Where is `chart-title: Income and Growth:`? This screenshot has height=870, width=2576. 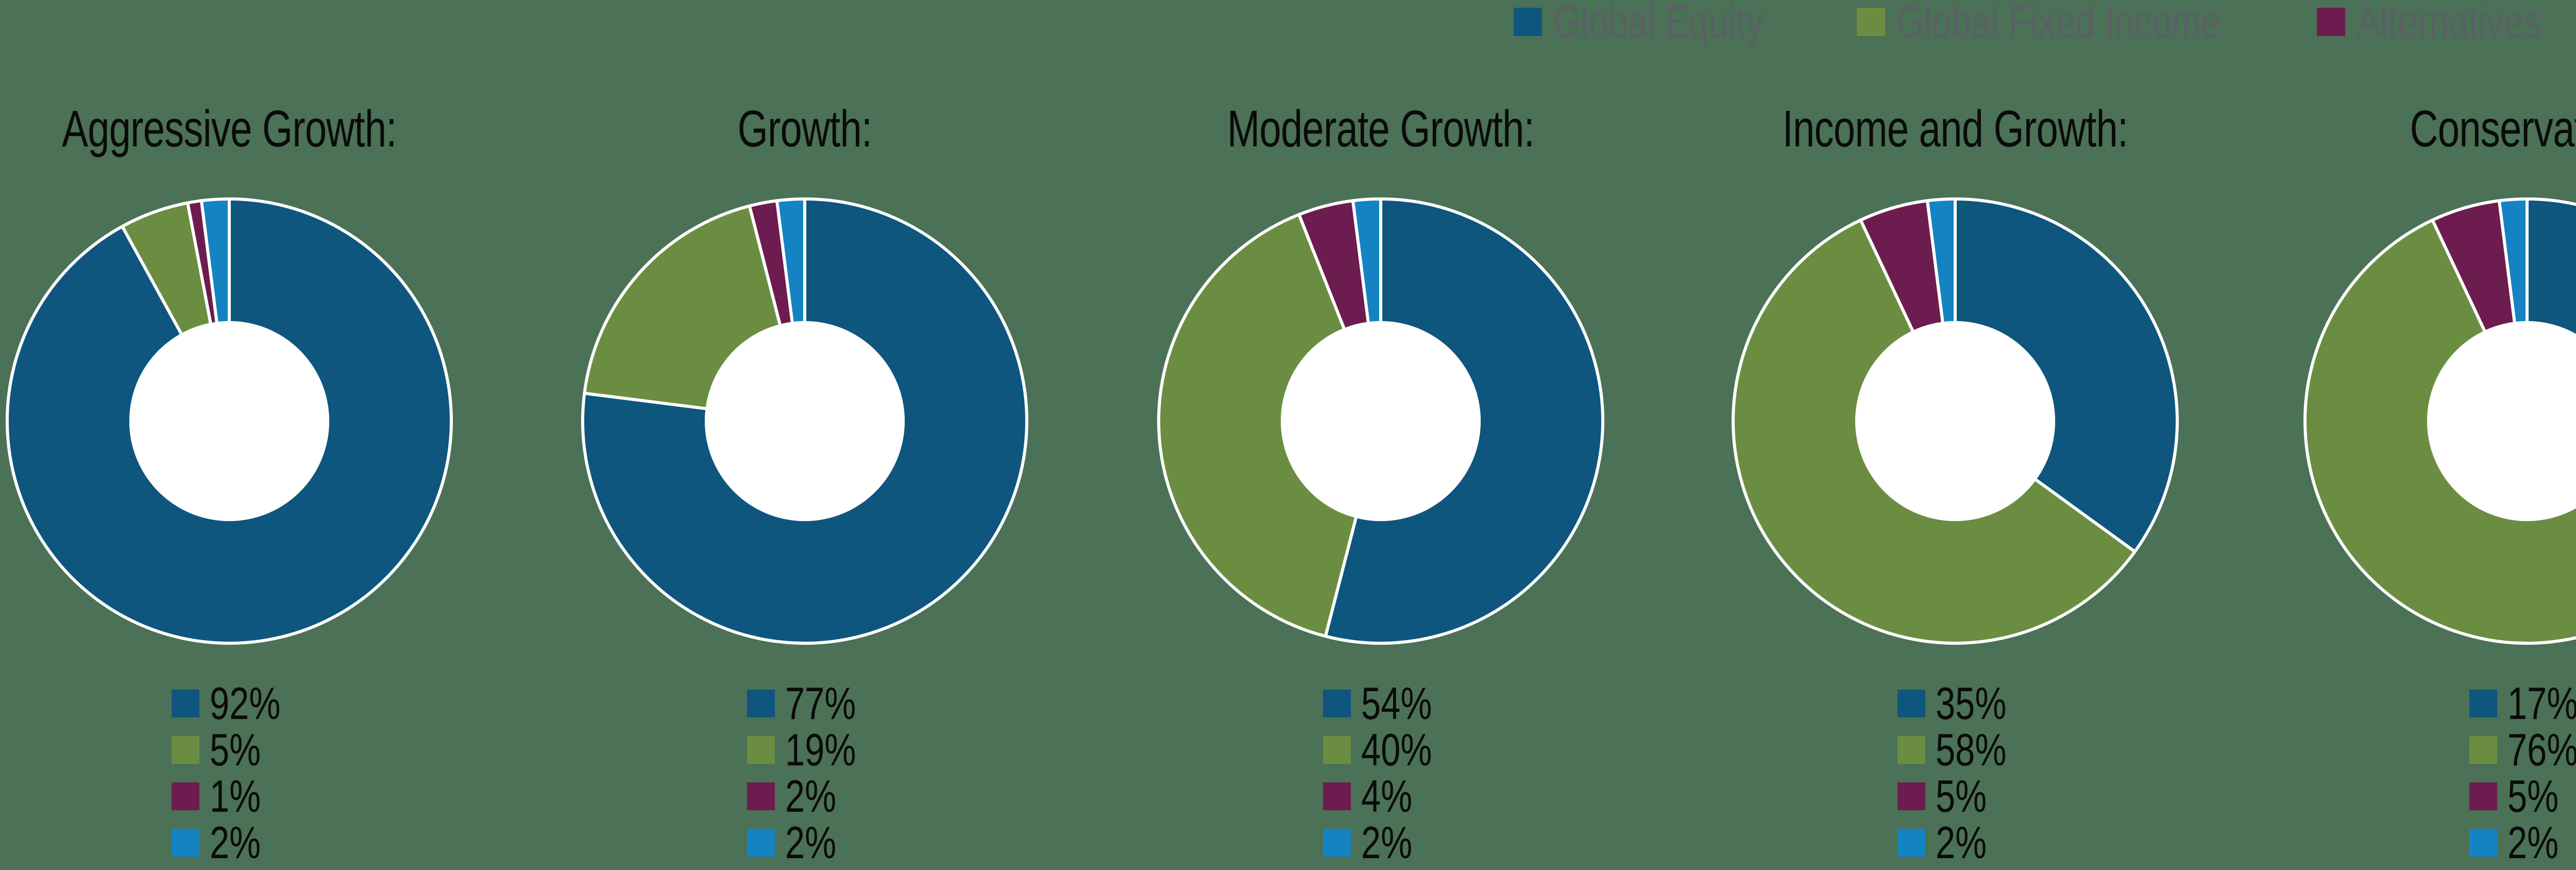
chart-title: Income and Growth: is located at coordinates (1955, 129).